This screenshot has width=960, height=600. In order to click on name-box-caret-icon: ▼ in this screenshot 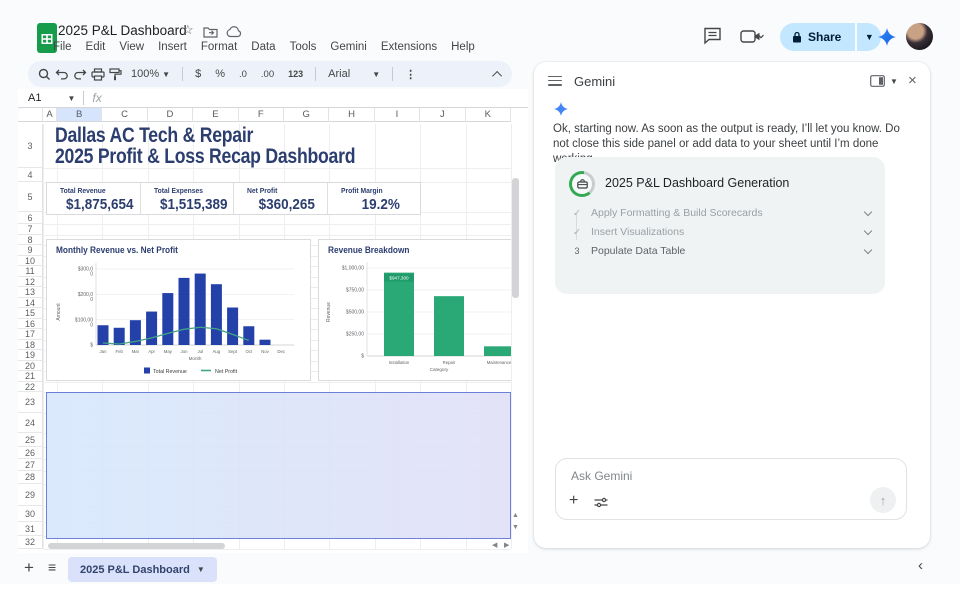, I will do `click(71, 98)`.